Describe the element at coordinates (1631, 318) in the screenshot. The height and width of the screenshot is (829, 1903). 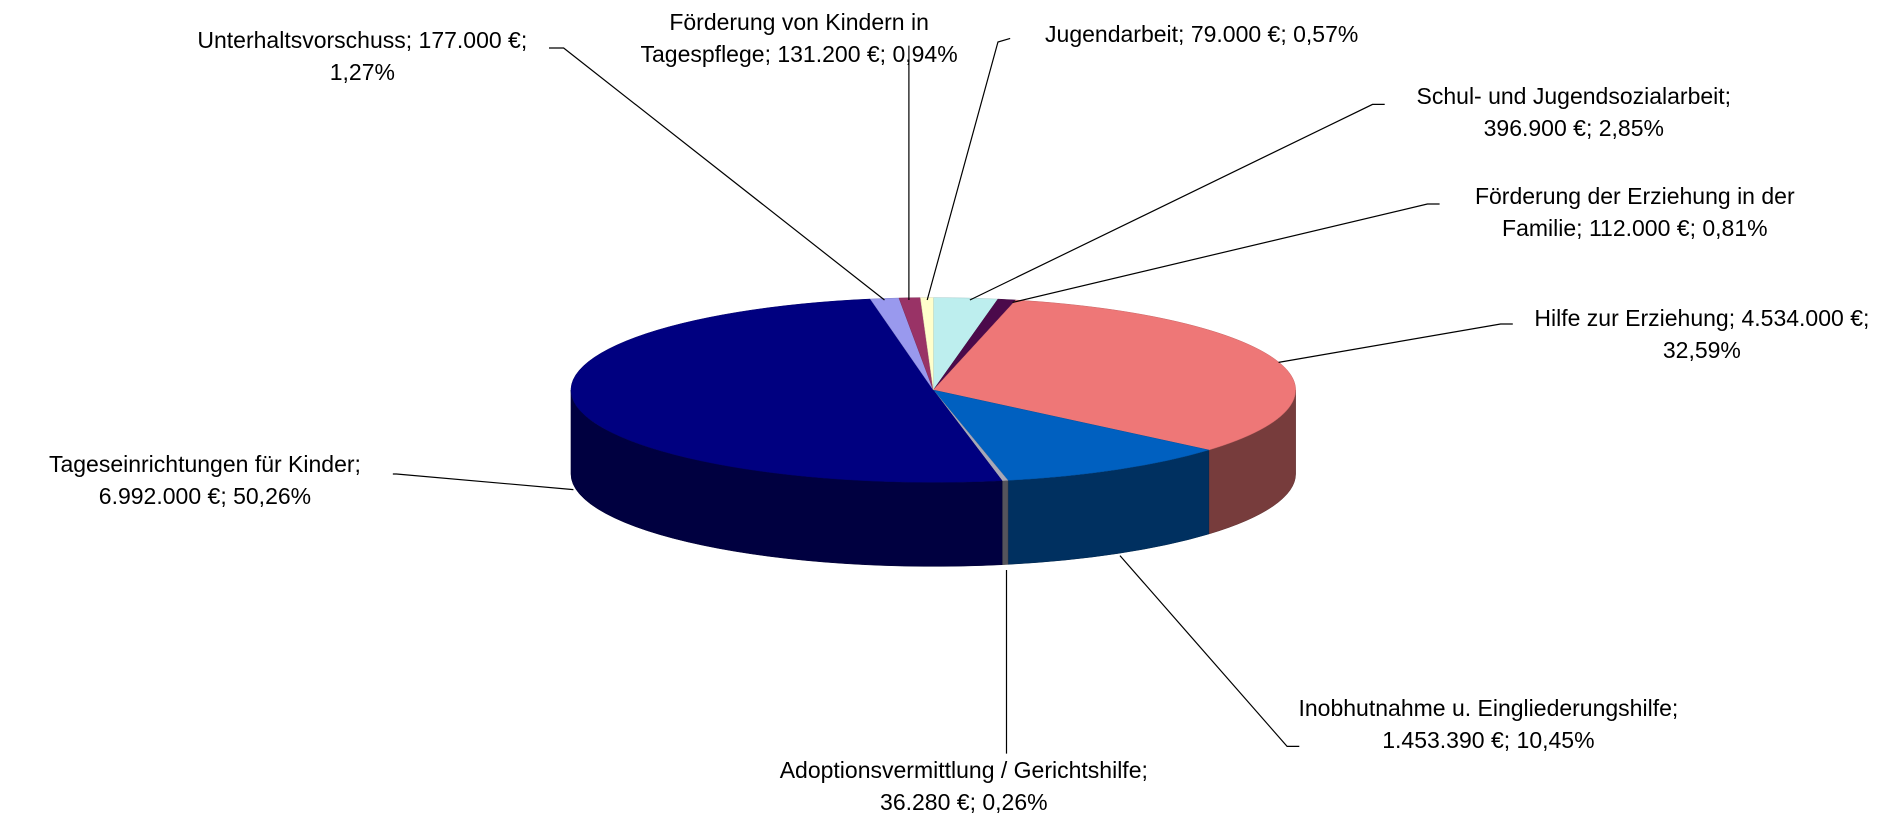
I see `label-category: Hilfe zur Erziehung` at that location.